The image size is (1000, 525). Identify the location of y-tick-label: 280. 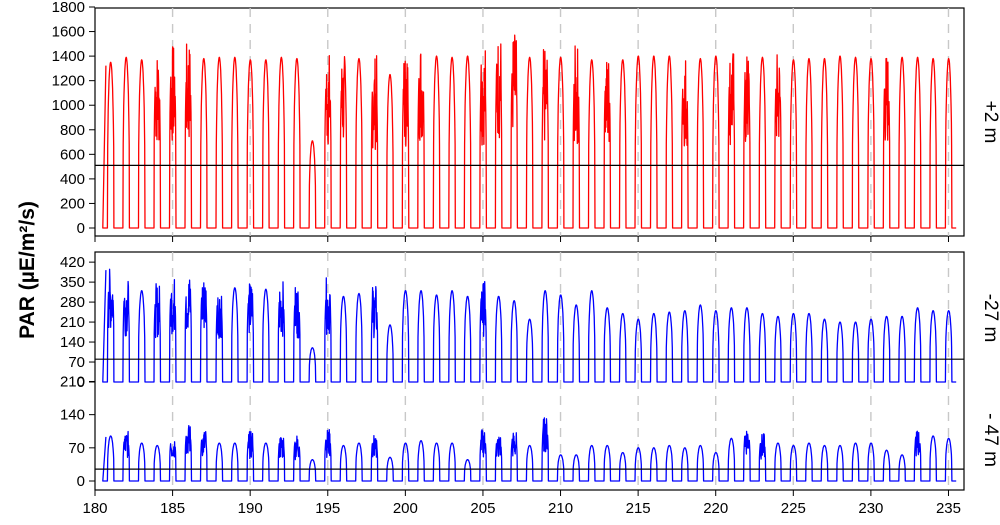
(72, 302).